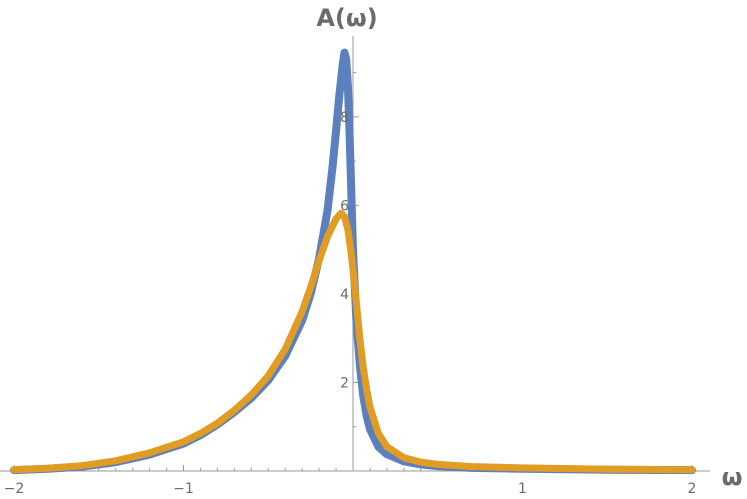 The height and width of the screenshot is (499, 747). Describe the element at coordinates (344, 295) in the screenshot. I see `y-tick-label: 4` at that location.